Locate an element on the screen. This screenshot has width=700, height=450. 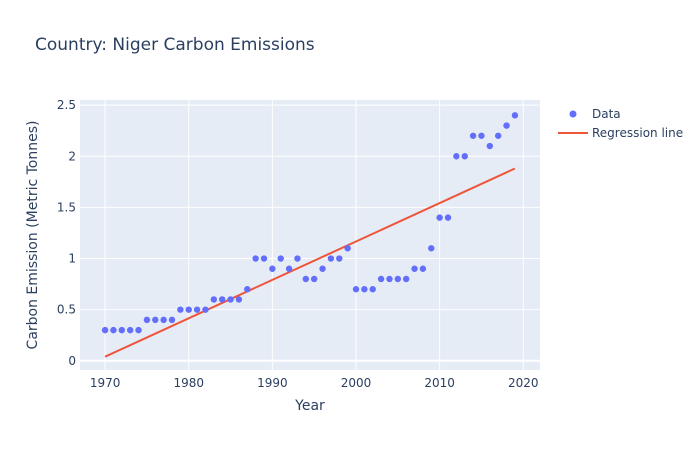
chart-title: Country: Niger Carbon Emissions is located at coordinates (175, 45).